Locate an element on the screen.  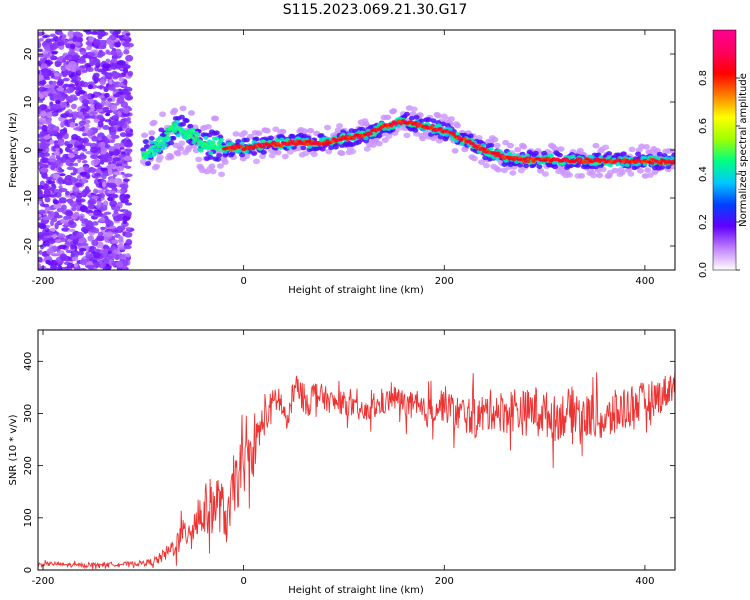
colorbar-ticks: 0.0 0.2 0.4 0.6 0.8 is located at coordinates (719, 174).